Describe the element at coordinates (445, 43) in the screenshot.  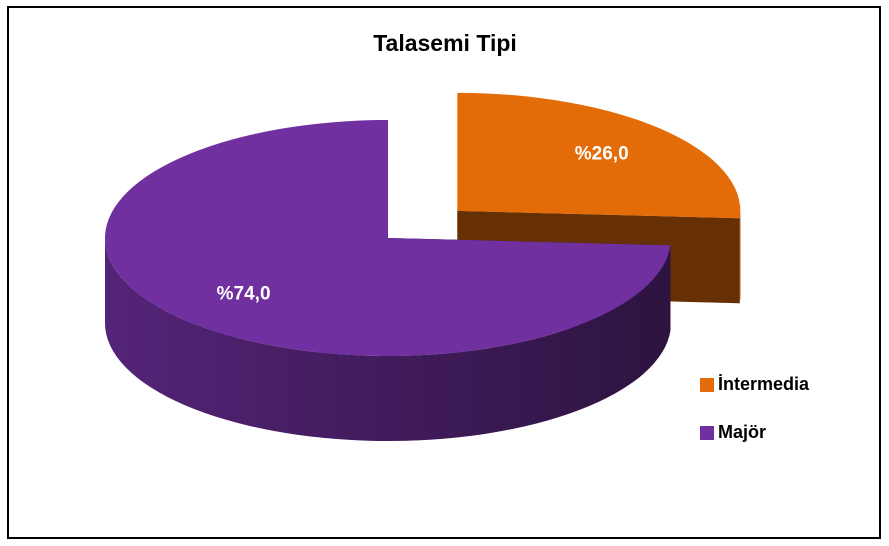
I see `chart-title: Talasemi Tipi` at that location.